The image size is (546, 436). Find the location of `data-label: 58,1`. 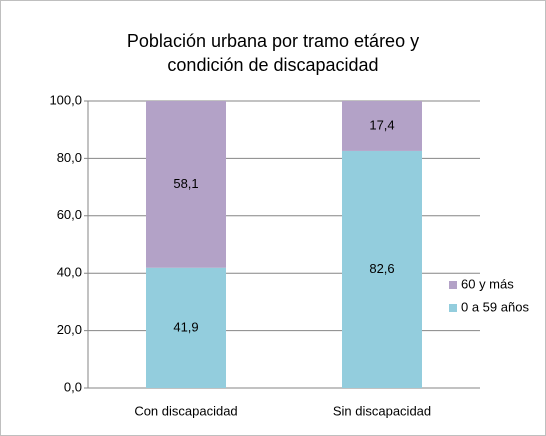

data-label: 58,1 is located at coordinates (185, 183).